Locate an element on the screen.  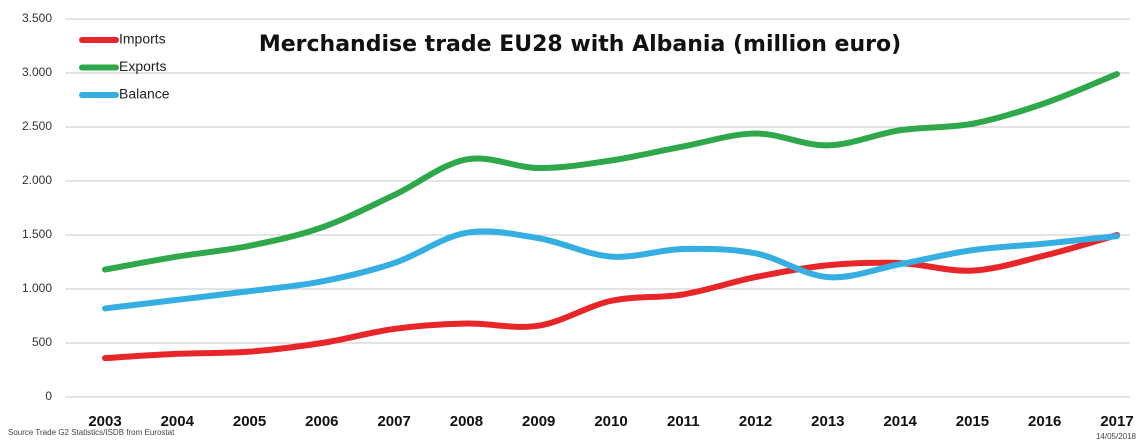
y-tick-label: 3.500 is located at coordinates (37, 18).